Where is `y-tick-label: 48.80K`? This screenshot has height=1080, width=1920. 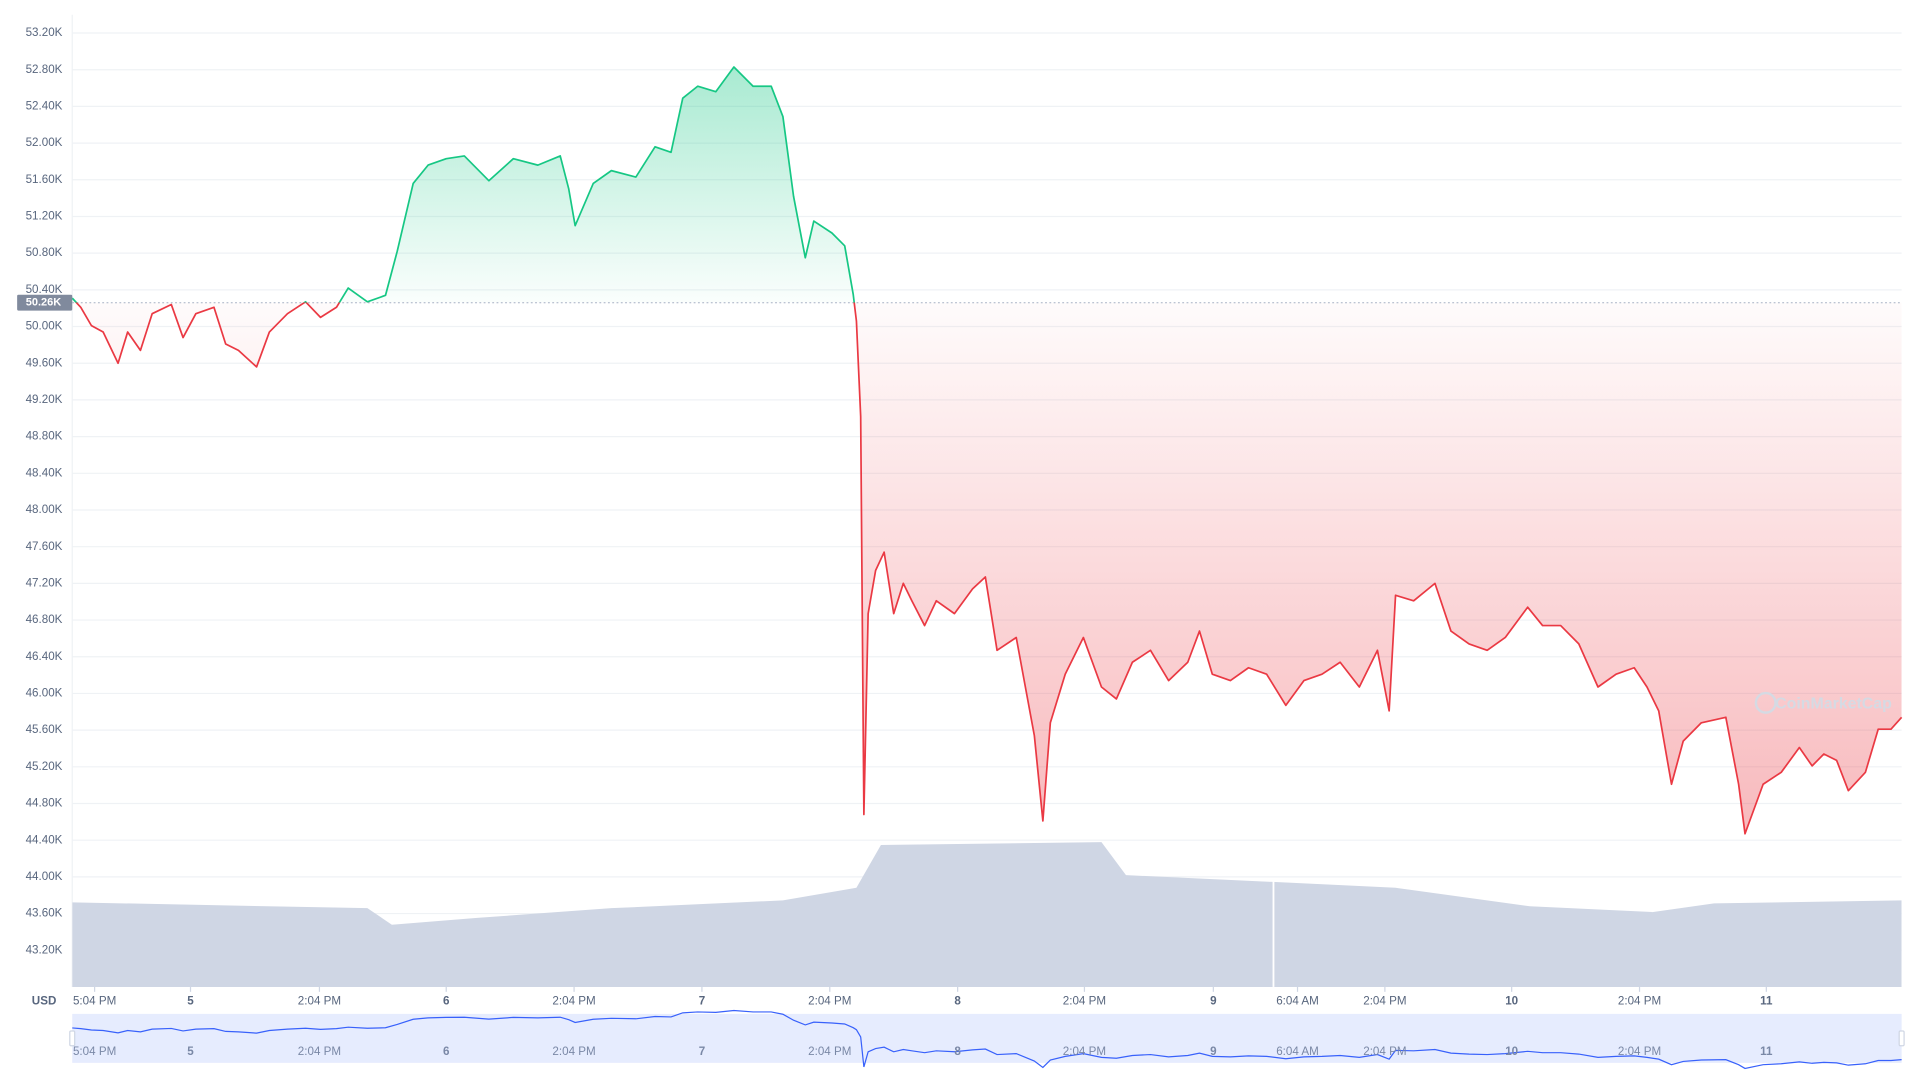
y-tick-label: 48.80K is located at coordinates (44, 436).